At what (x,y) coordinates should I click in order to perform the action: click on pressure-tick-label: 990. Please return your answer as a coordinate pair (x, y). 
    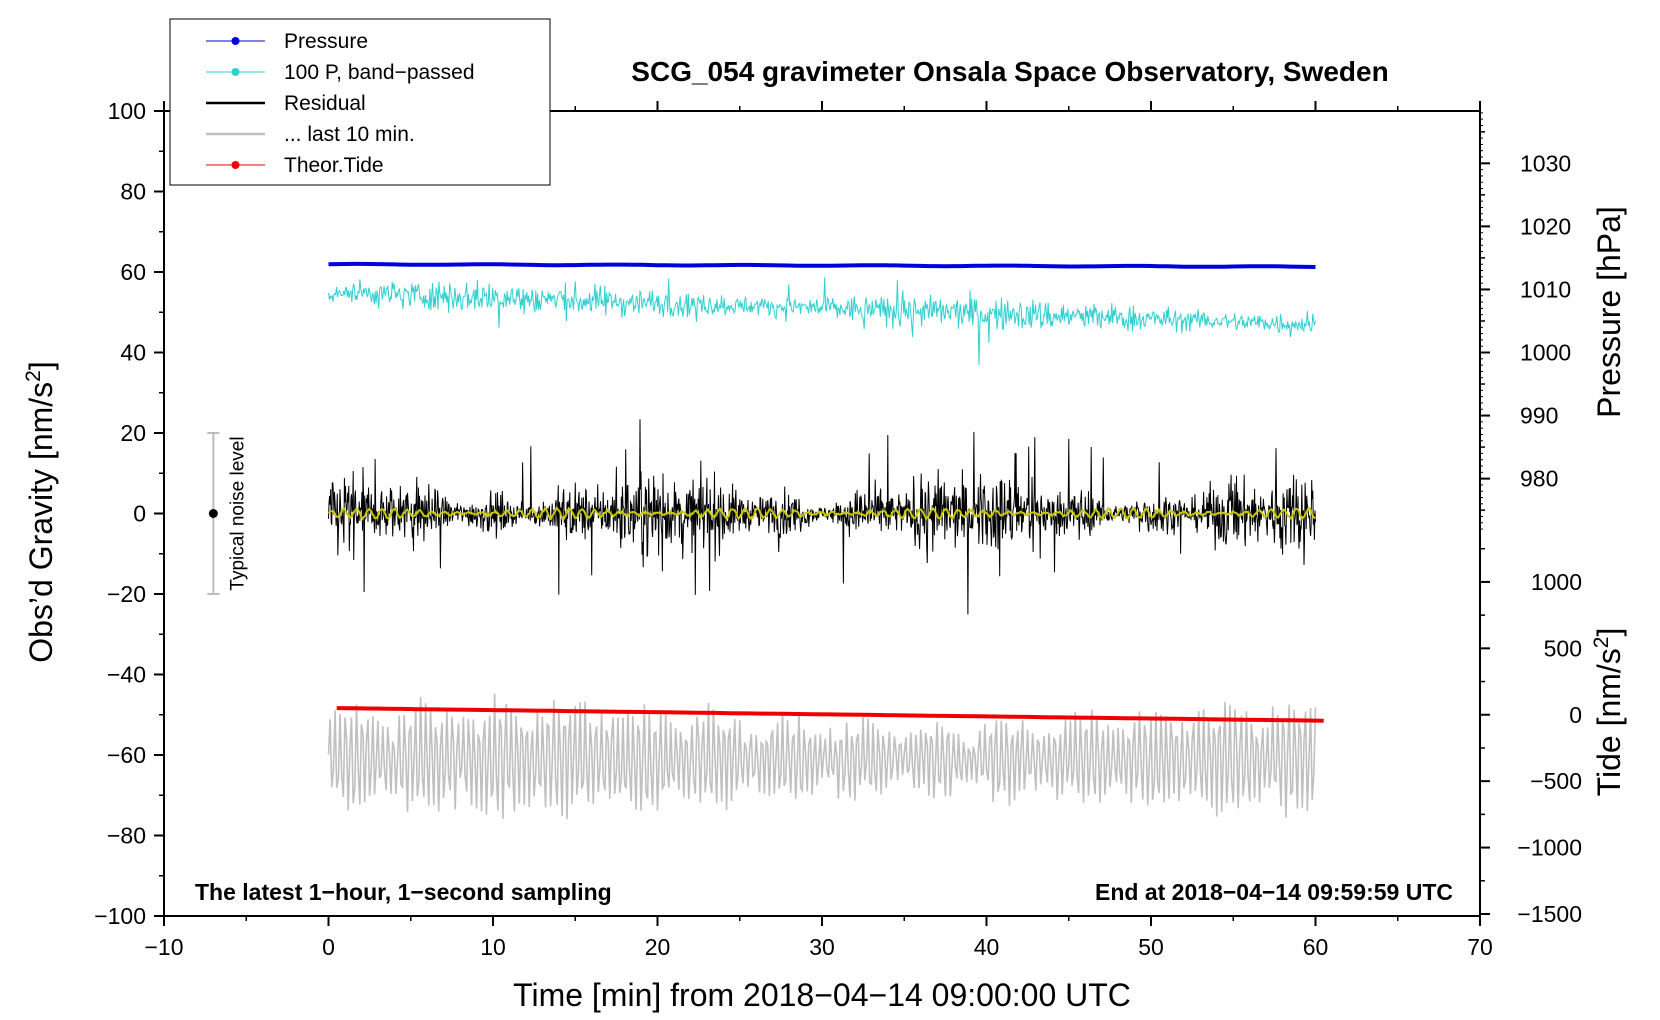
    Looking at the image, I should click on (1539, 416).